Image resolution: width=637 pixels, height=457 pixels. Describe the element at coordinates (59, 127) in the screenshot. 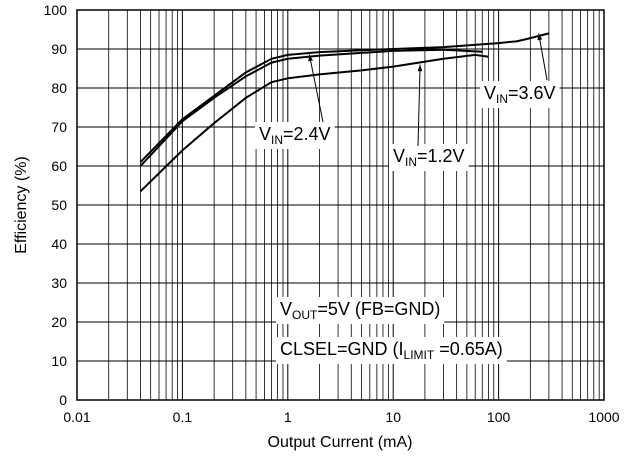

I see `y-tick-label: 70` at that location.